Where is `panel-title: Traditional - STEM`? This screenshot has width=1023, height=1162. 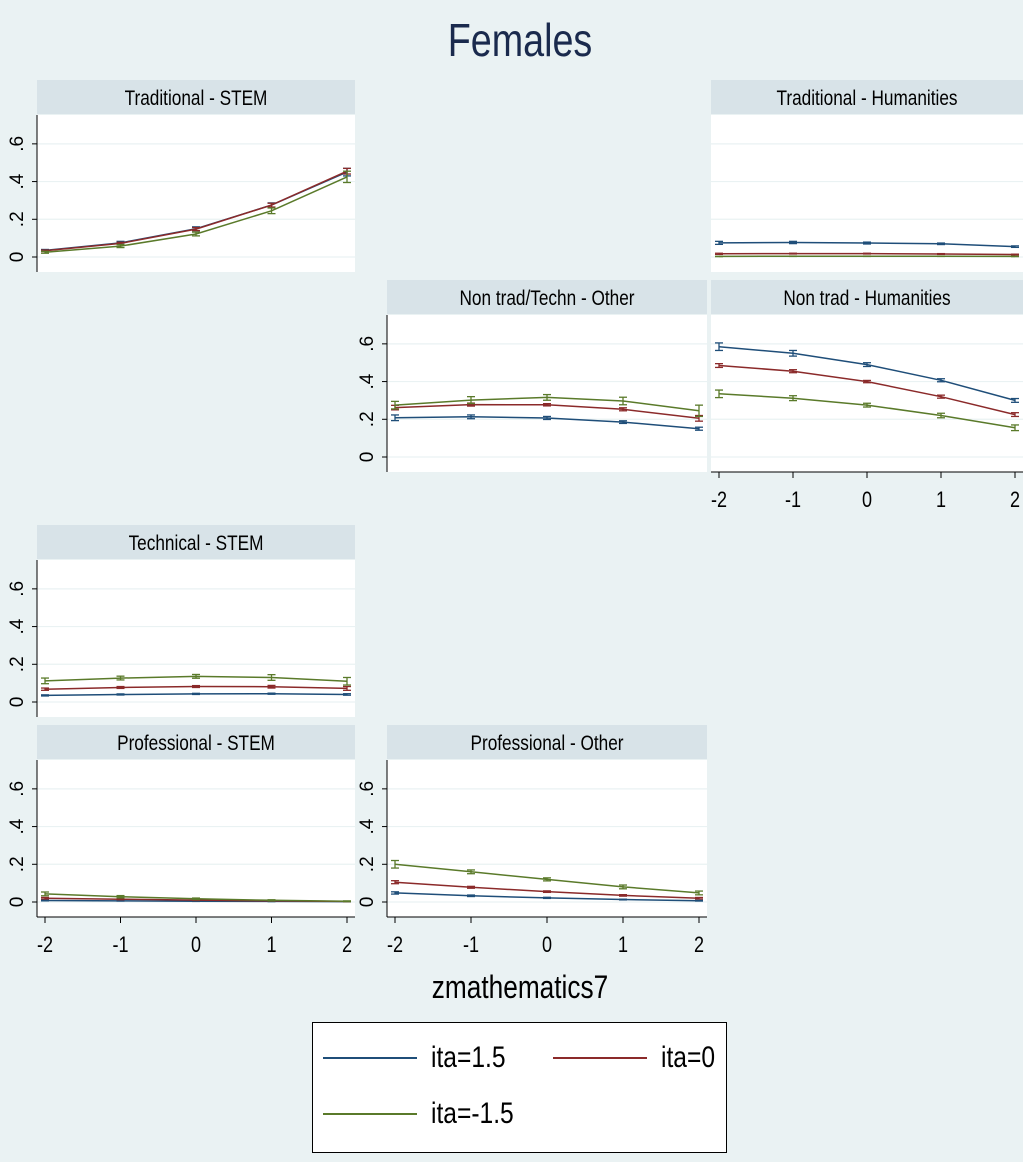
panel-title: Traditional - STEM is located at coordinates (196, 99).